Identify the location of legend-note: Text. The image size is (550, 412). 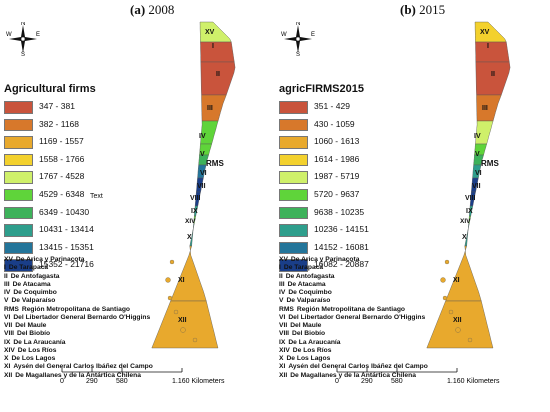
(96, 196).